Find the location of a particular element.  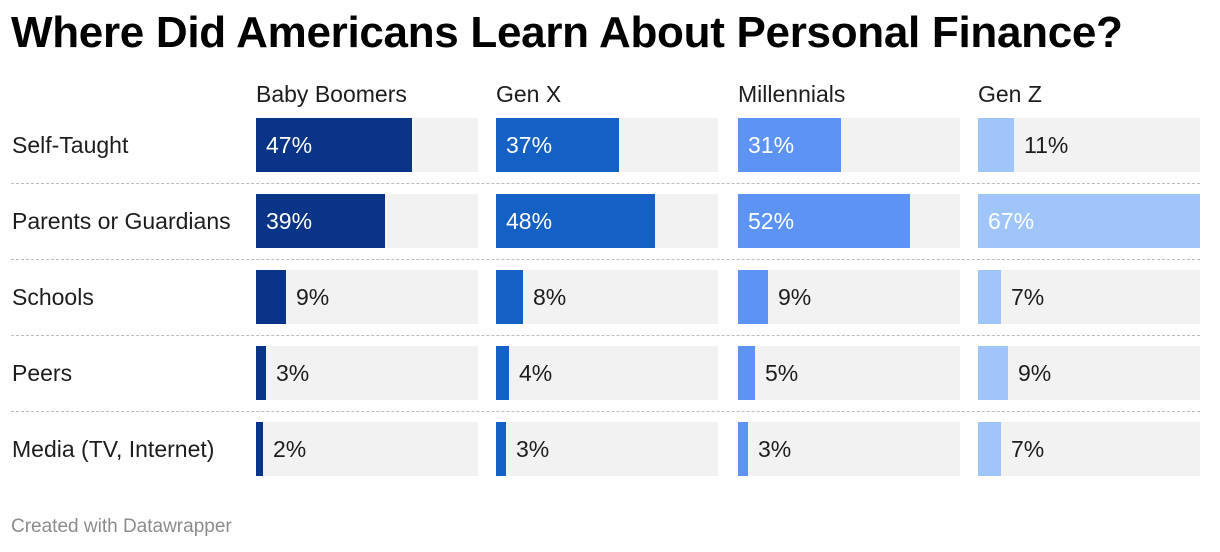

row-label: Parents or Guardians is located at coordinates (121, 221).